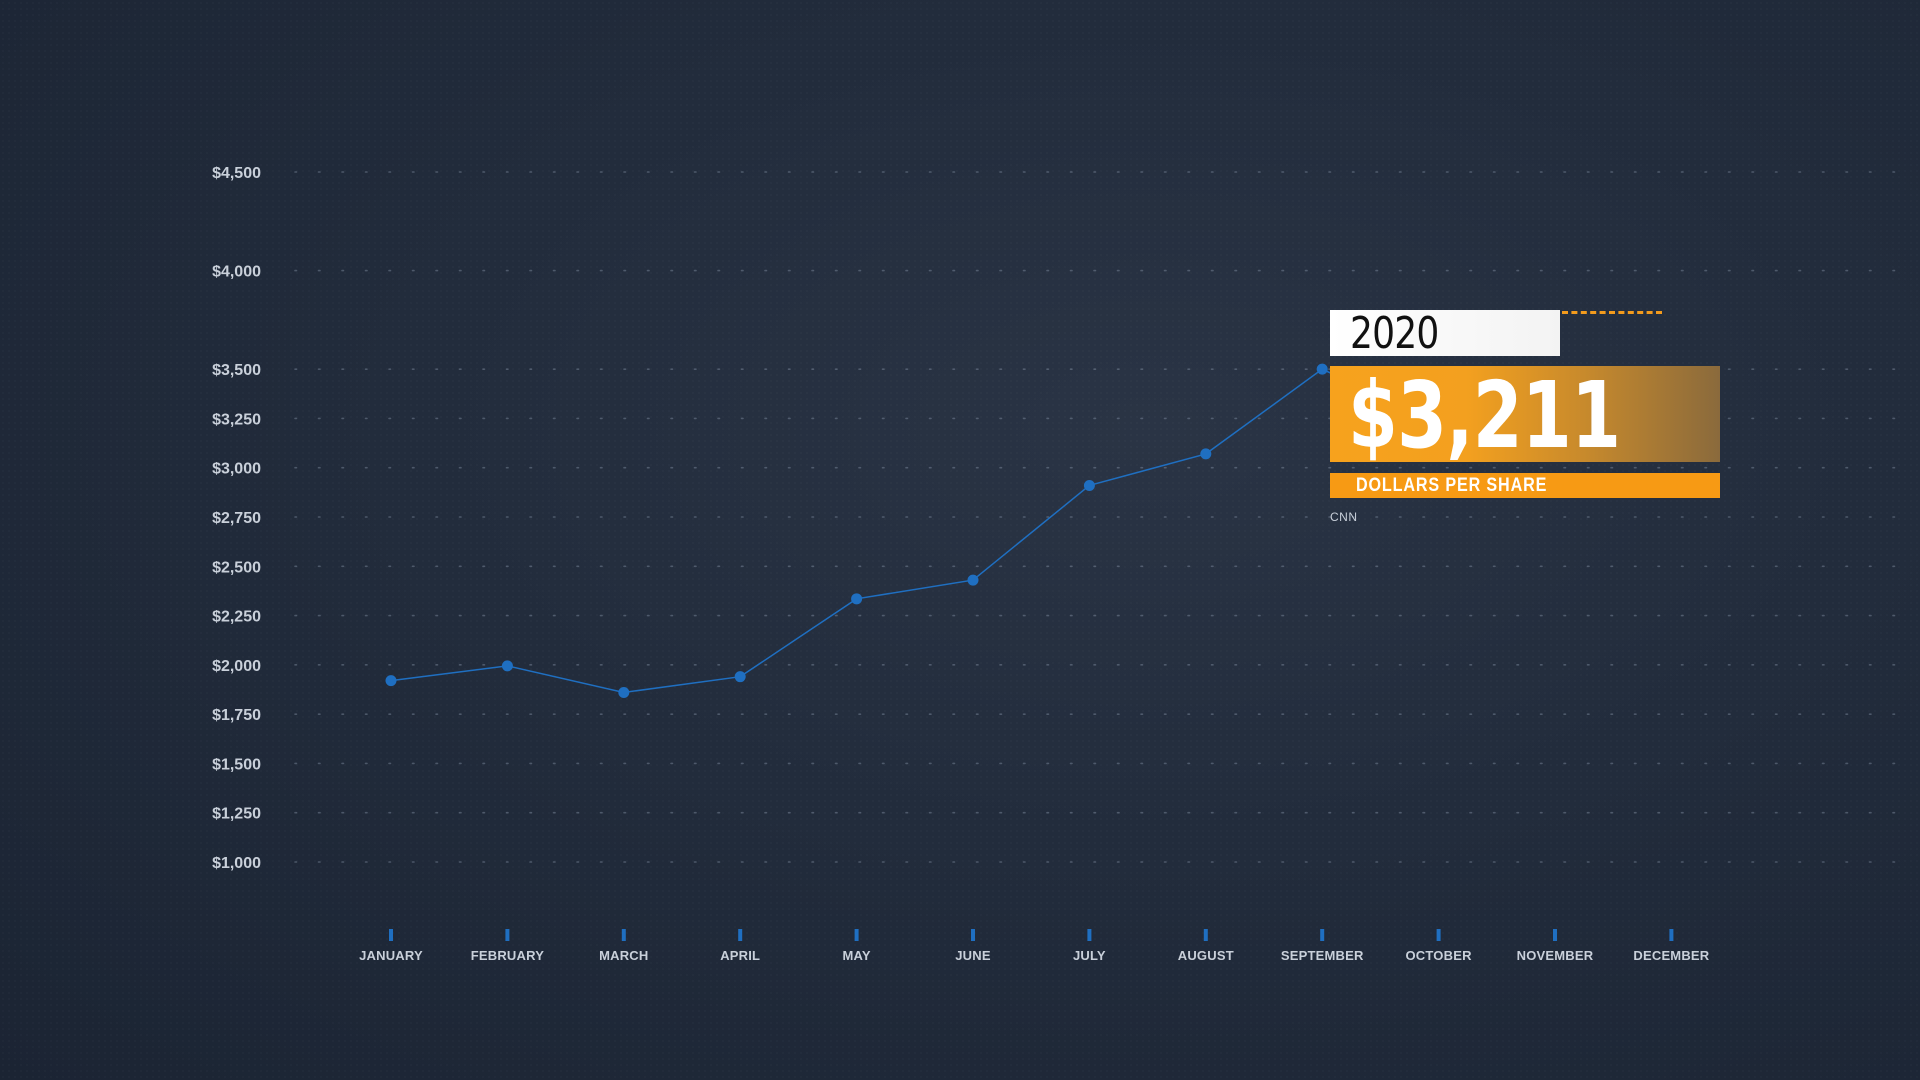  I want to click on callout-value: $3,211, so click(1484, 415).